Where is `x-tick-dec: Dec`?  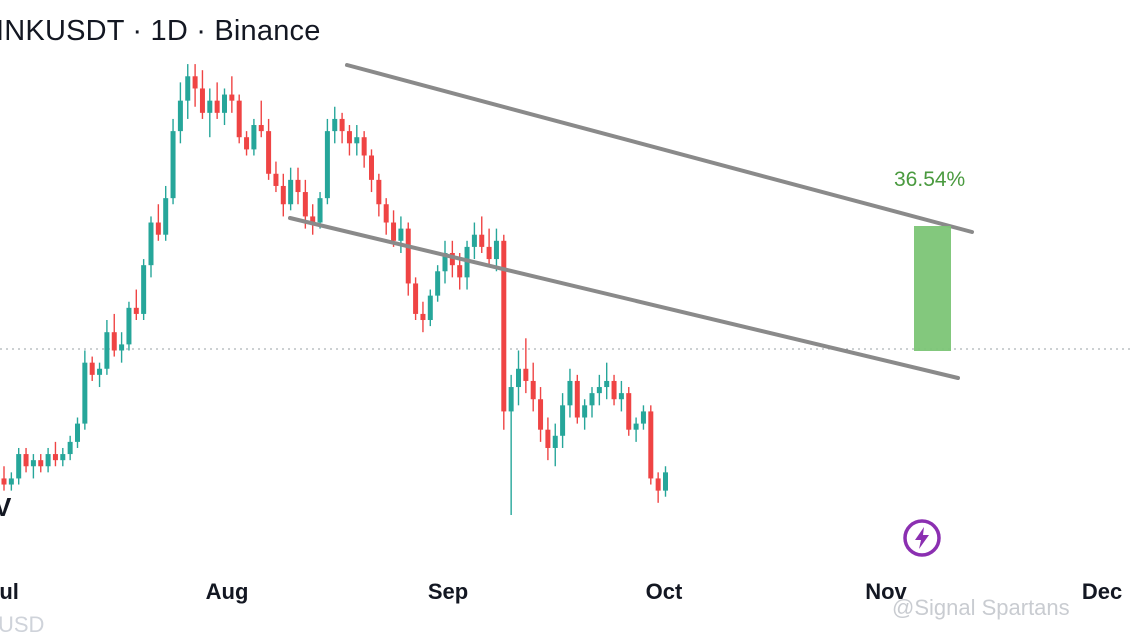
x-tick-dec: Dec is located at coordinates (1102, 591).